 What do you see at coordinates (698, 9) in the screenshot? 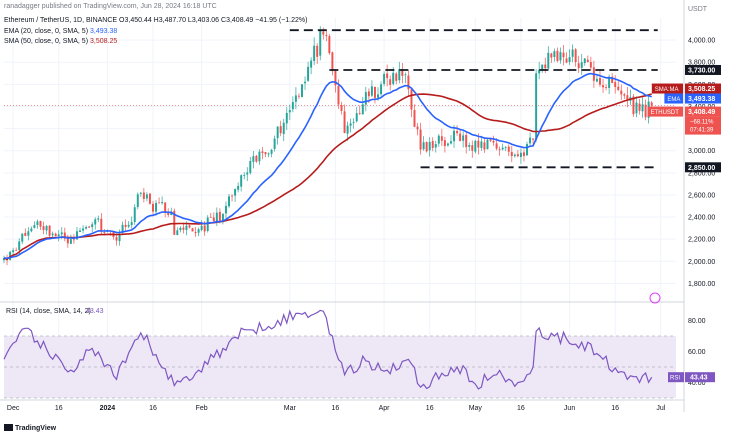
I see `y-axis-unit: USDT` at bounding box center [698, 9].